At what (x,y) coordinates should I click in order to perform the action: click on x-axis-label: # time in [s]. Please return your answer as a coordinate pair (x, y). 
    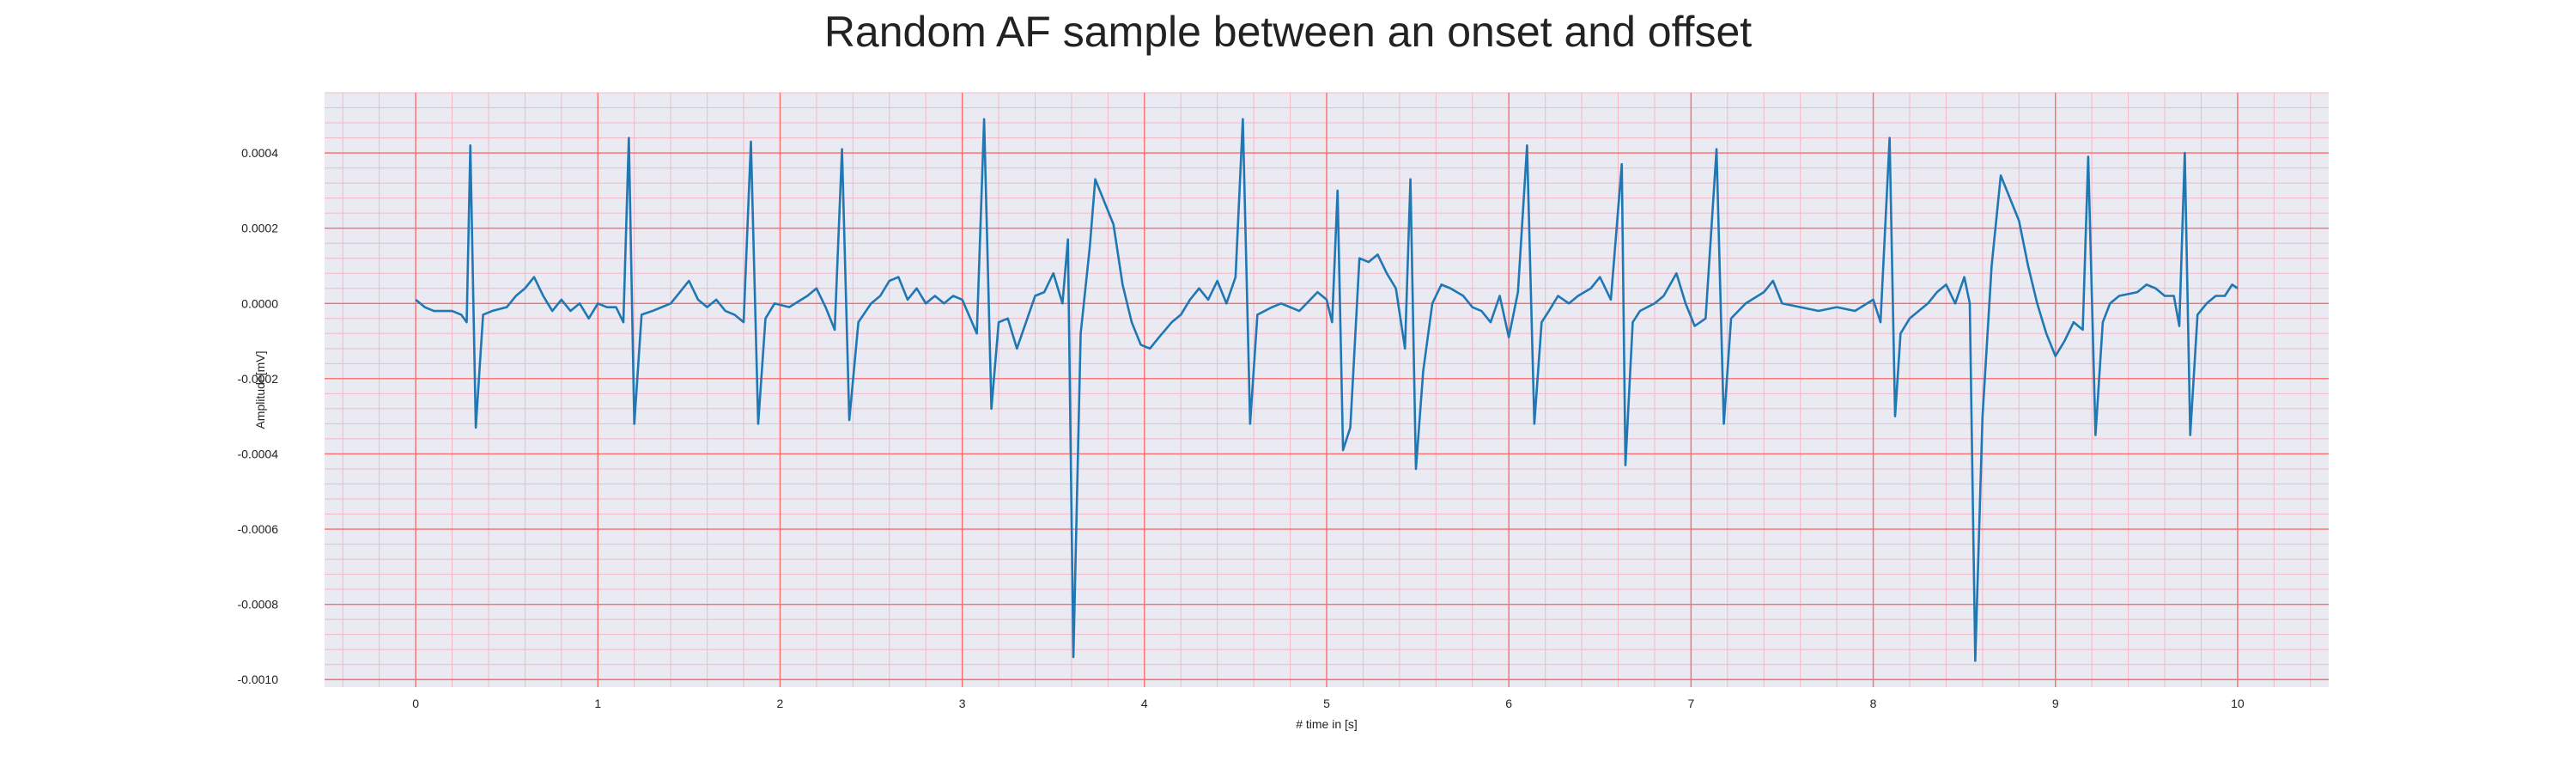
    Looking at the image, I should click on (1327, 724).